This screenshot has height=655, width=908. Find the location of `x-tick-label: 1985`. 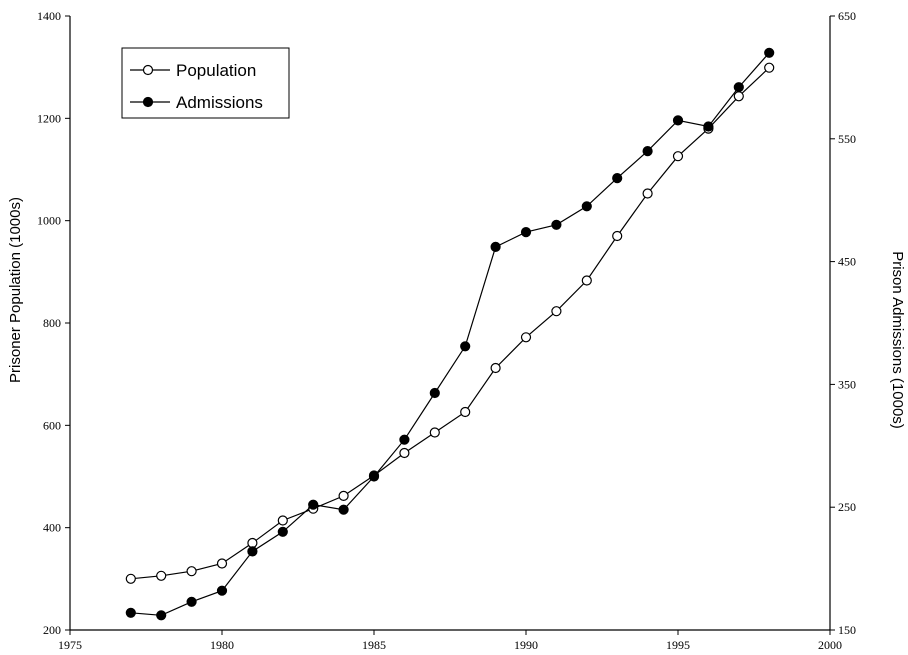

x-tick-label: 1985 is located at coordinates (374, 645).